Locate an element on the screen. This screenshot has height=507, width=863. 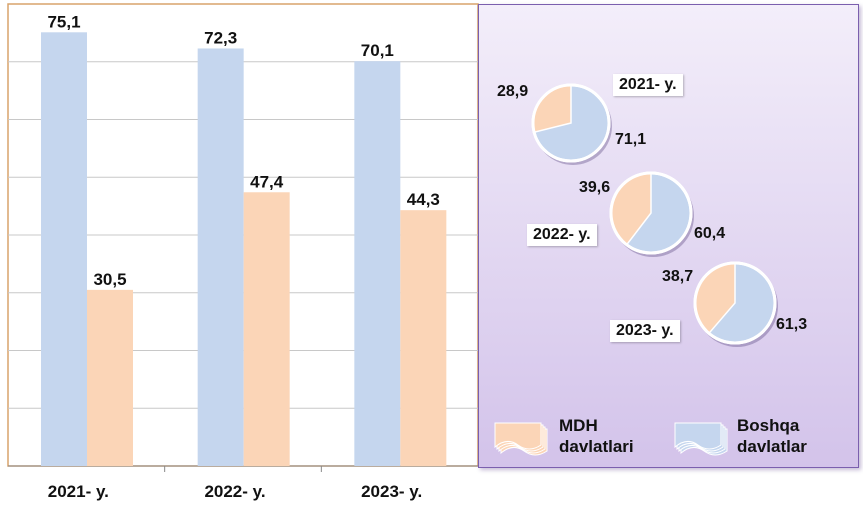
pie-2021-label: 2021- y. is located at coordinates (648, 85).